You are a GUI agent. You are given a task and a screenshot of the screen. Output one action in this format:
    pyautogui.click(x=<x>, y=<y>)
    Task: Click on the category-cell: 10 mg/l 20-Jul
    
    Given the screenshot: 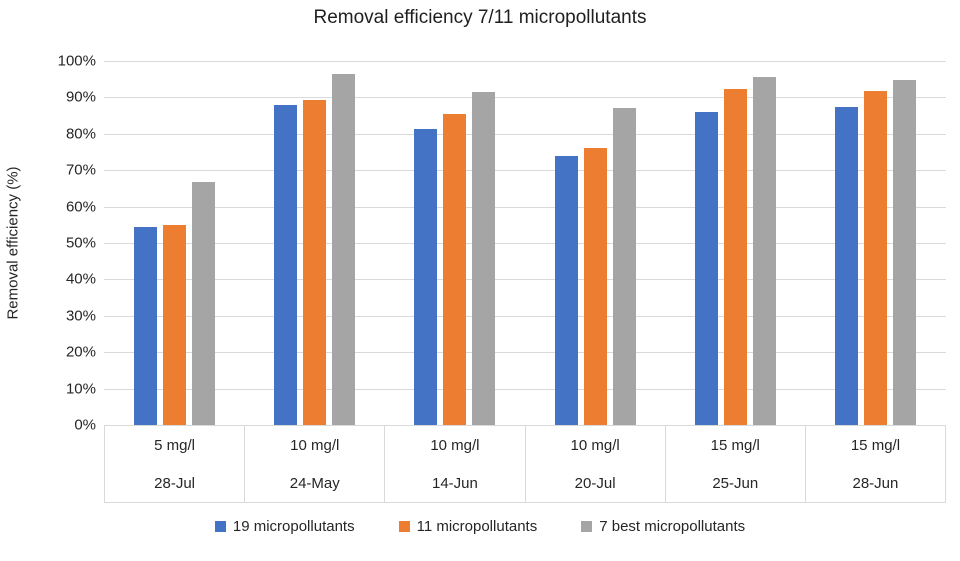 What is the action you would take?
    pyautogui.click(x=596, y=464)
    